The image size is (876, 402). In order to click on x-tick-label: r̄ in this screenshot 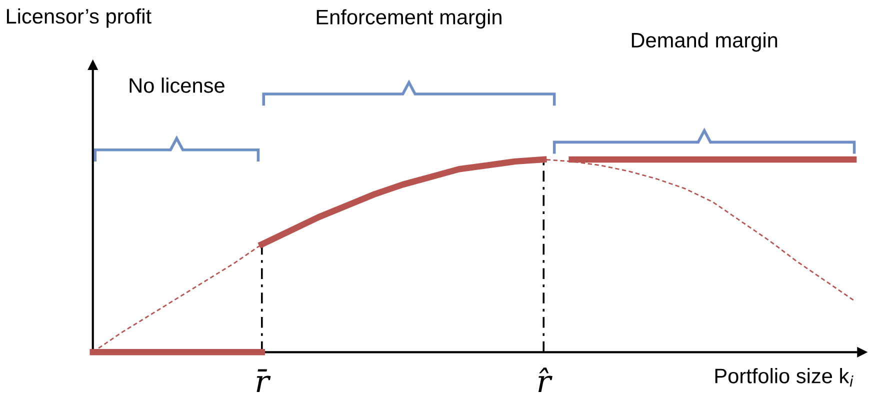, I will do `click(263, 380)`.